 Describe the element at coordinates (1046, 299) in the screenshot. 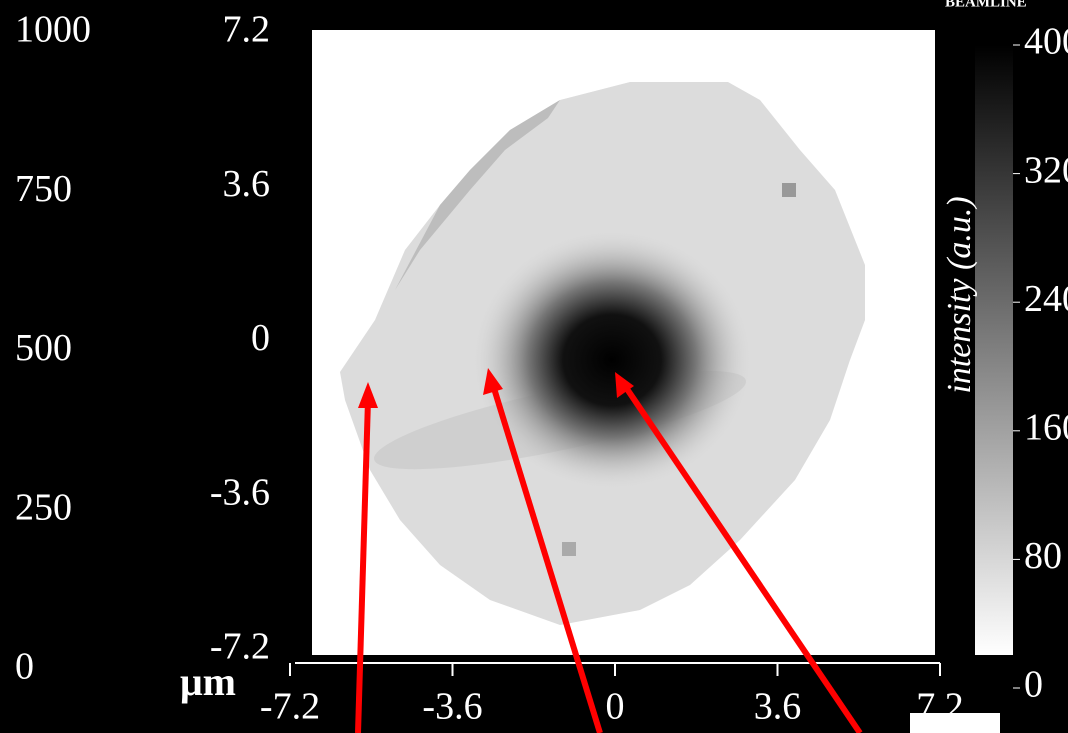

I see `colorbar-tick-label: 240` at that location.